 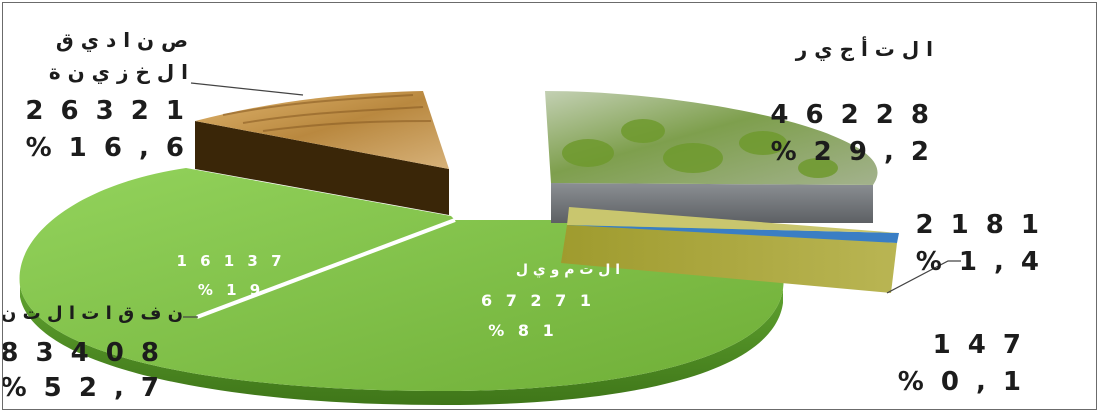 What do you see at coordinates (83, 353) in the screenshot?
I see `label-development-value: 8 3 4 0 8` at bounding box center [83, 353].